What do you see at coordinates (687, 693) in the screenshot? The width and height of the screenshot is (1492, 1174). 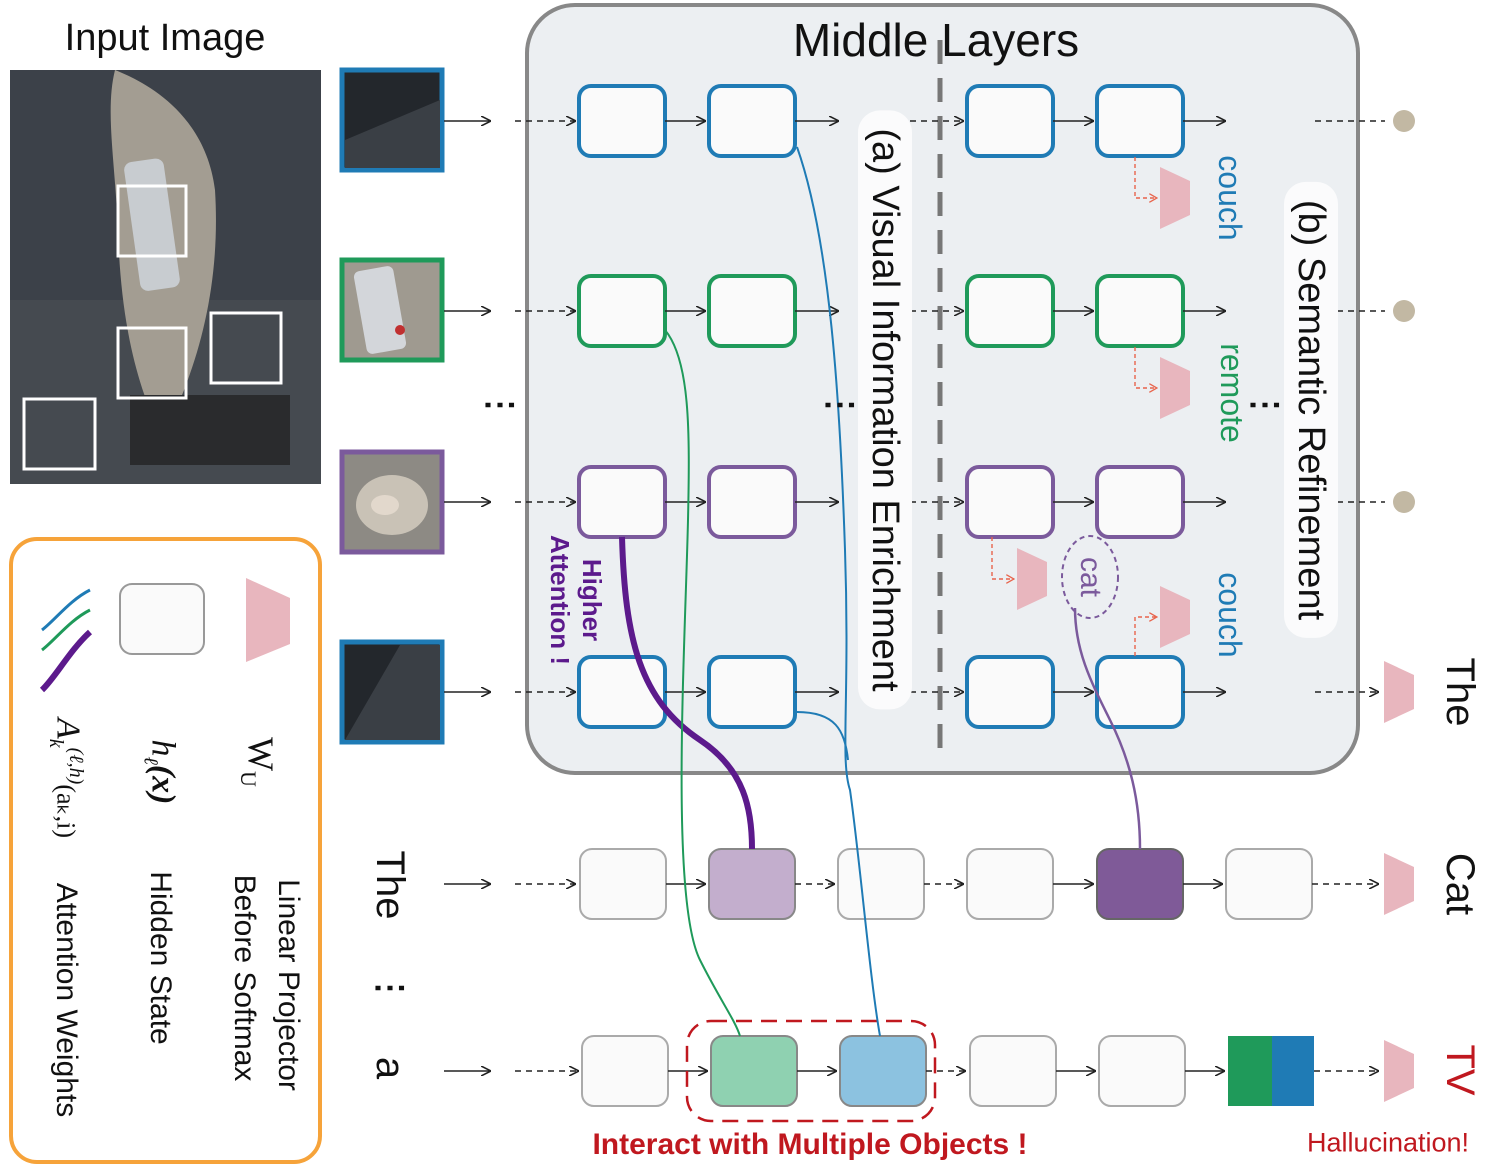 I see `attention-curve-cat-strong` at bounding box center [687, 693].